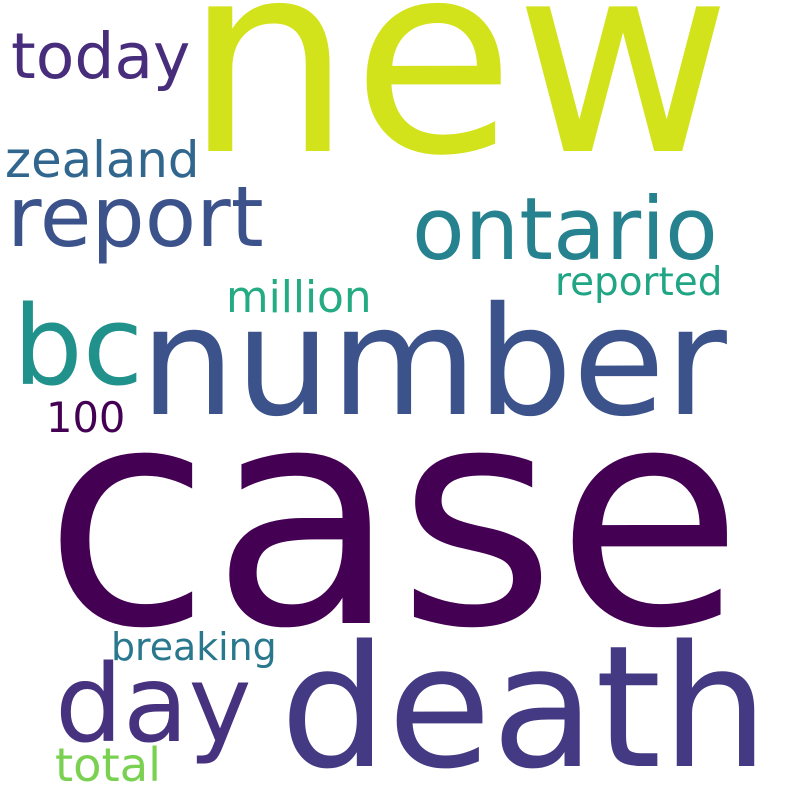 This screenshot has width=800, height=800. What do you see at coordinates (153, 705) in the screenshot?
I see `word-day: day` at bounding box center [153, 705].